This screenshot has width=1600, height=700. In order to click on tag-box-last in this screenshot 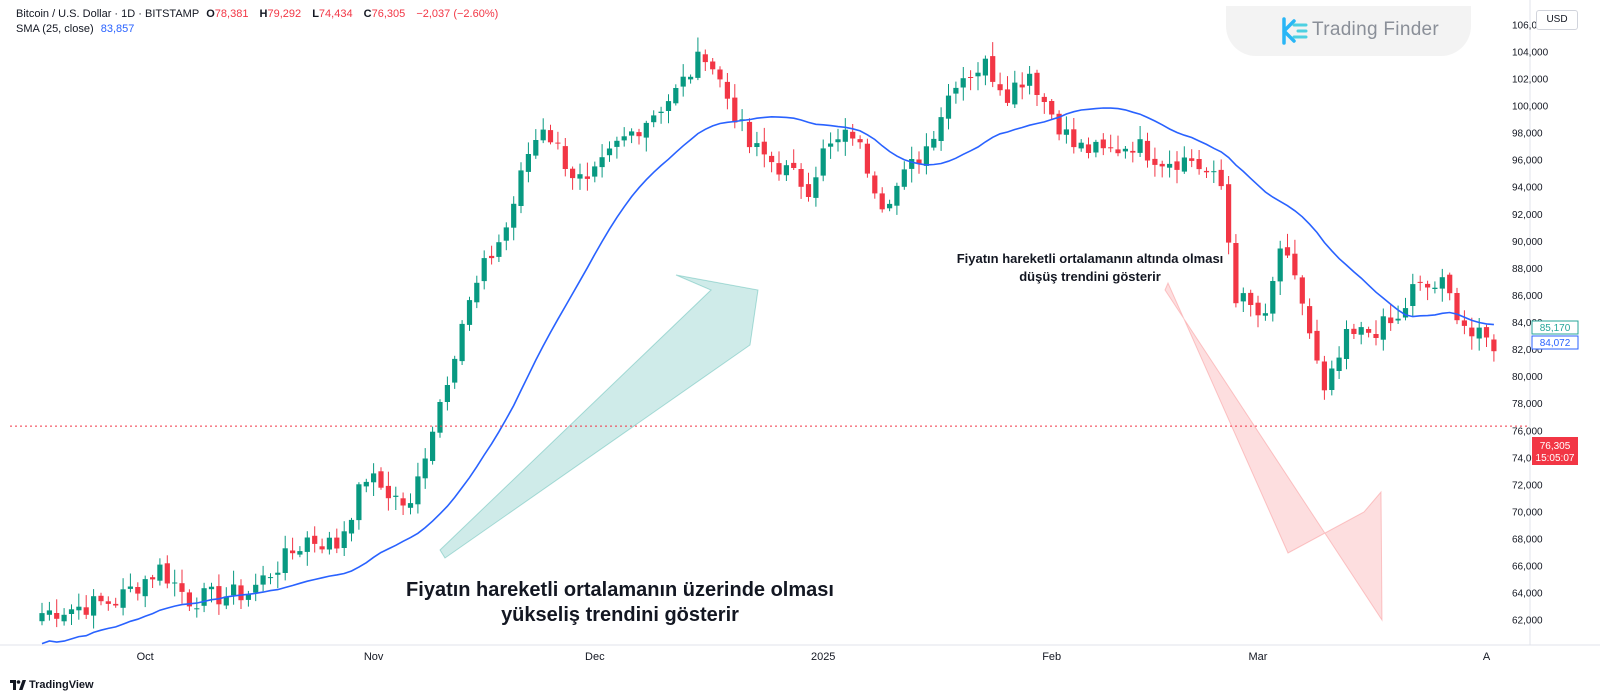, I will do `click(1555, 451)`.